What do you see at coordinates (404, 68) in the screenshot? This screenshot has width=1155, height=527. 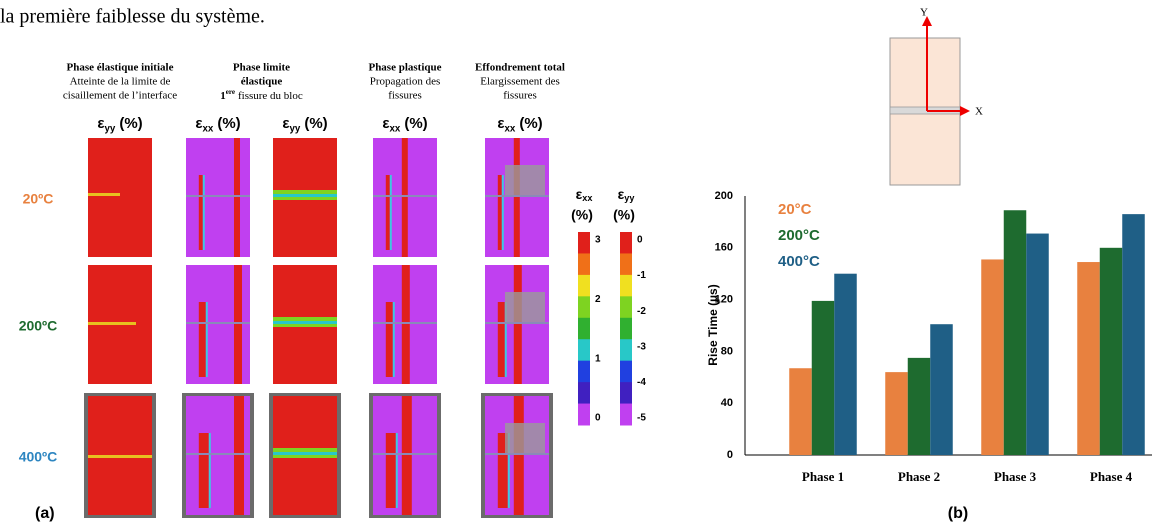 I see `phase-title: Phase plastique` at bounding box center [404, 68].